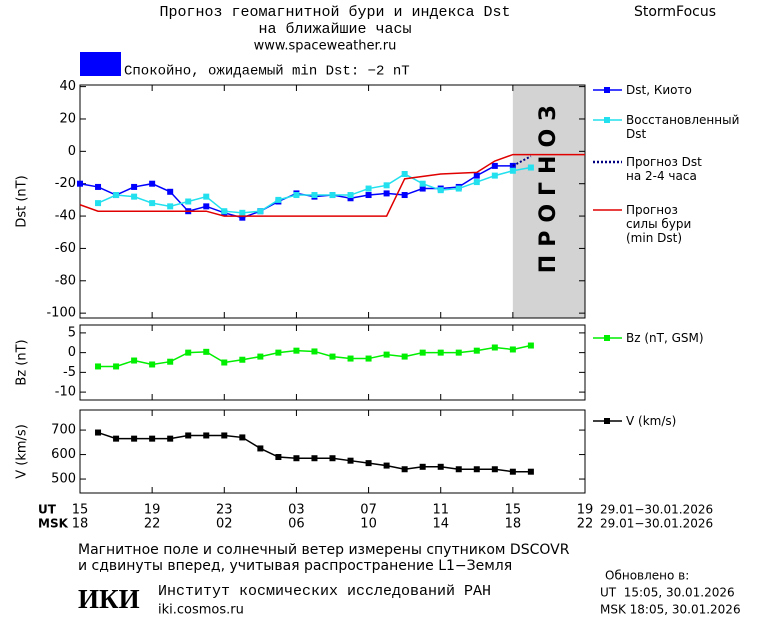 Image resolution: width=760 pixels, height=620 pixels. Describe the element at coordinates (69, 372) in the screenshot. I see `y-tick-label: -5` at that location.